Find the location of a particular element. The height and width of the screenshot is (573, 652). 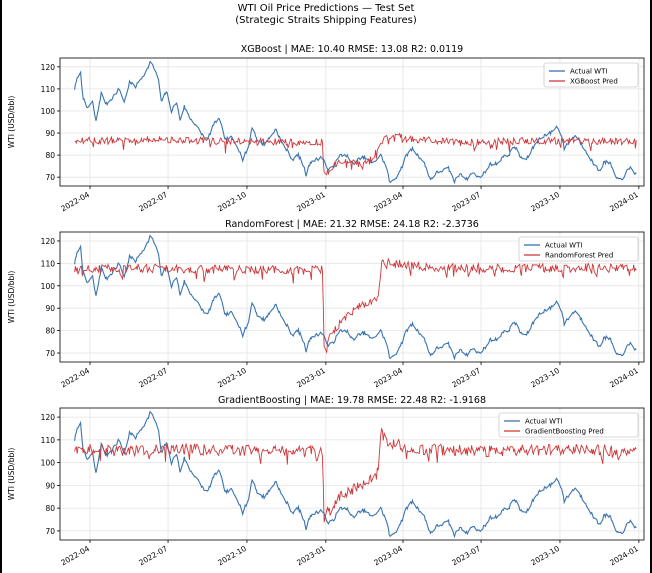

legend-label-pred: RandomForest Pred is located at coordinates (579, 256).